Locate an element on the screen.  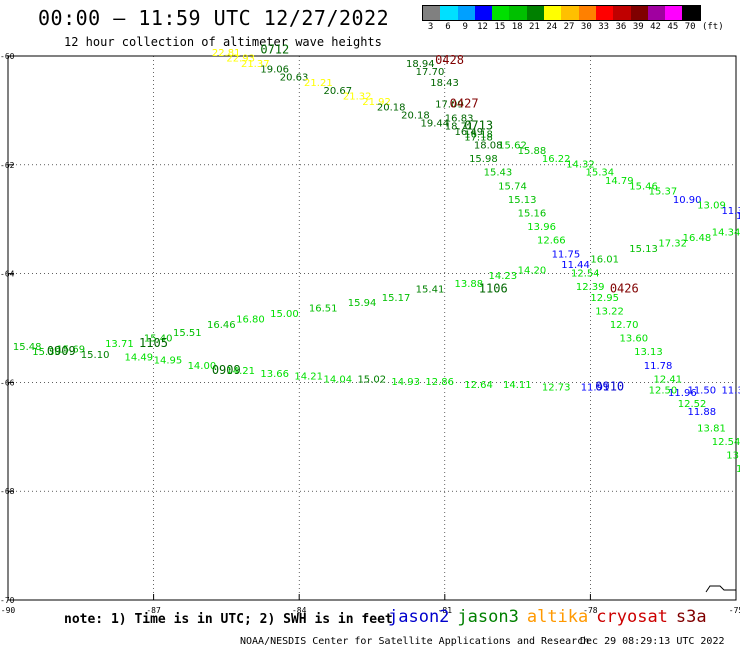
swh-value: 14.95 is located at coordinates (168, 360).